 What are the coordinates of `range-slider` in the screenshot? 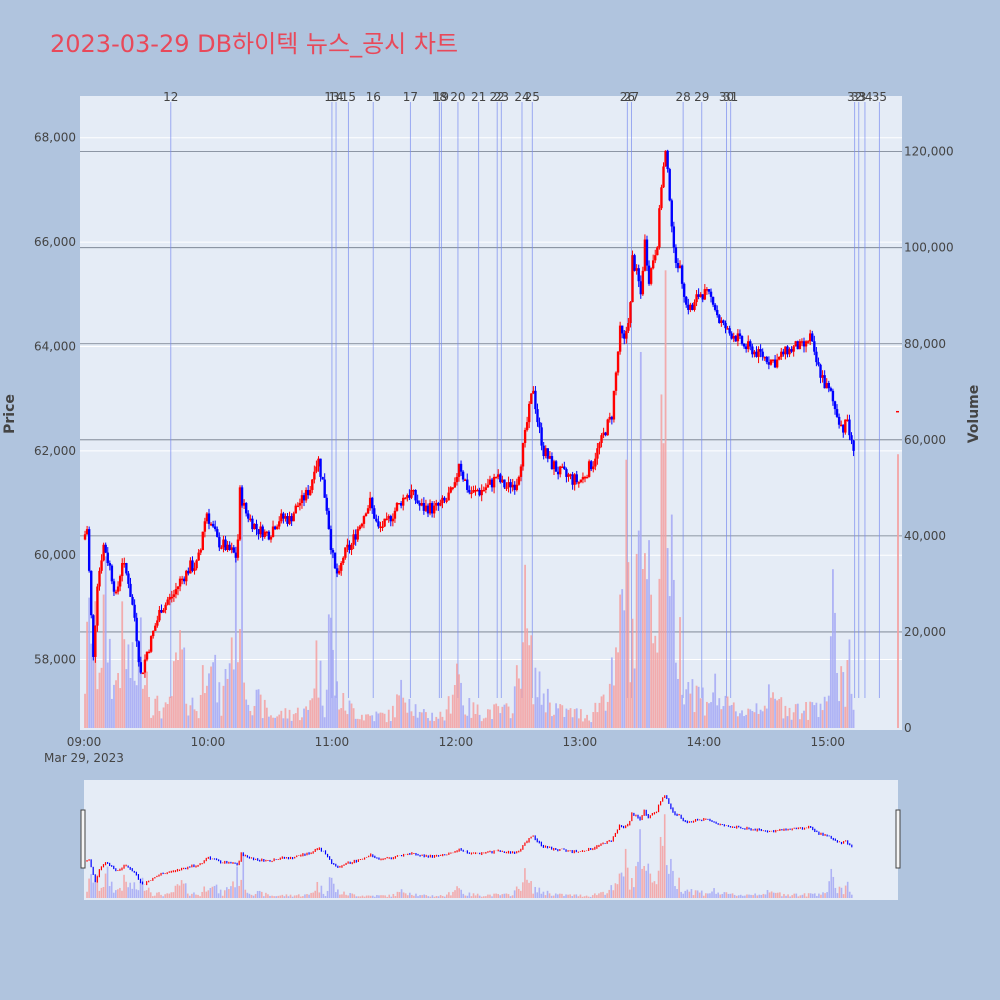 It's located at (491, 840).